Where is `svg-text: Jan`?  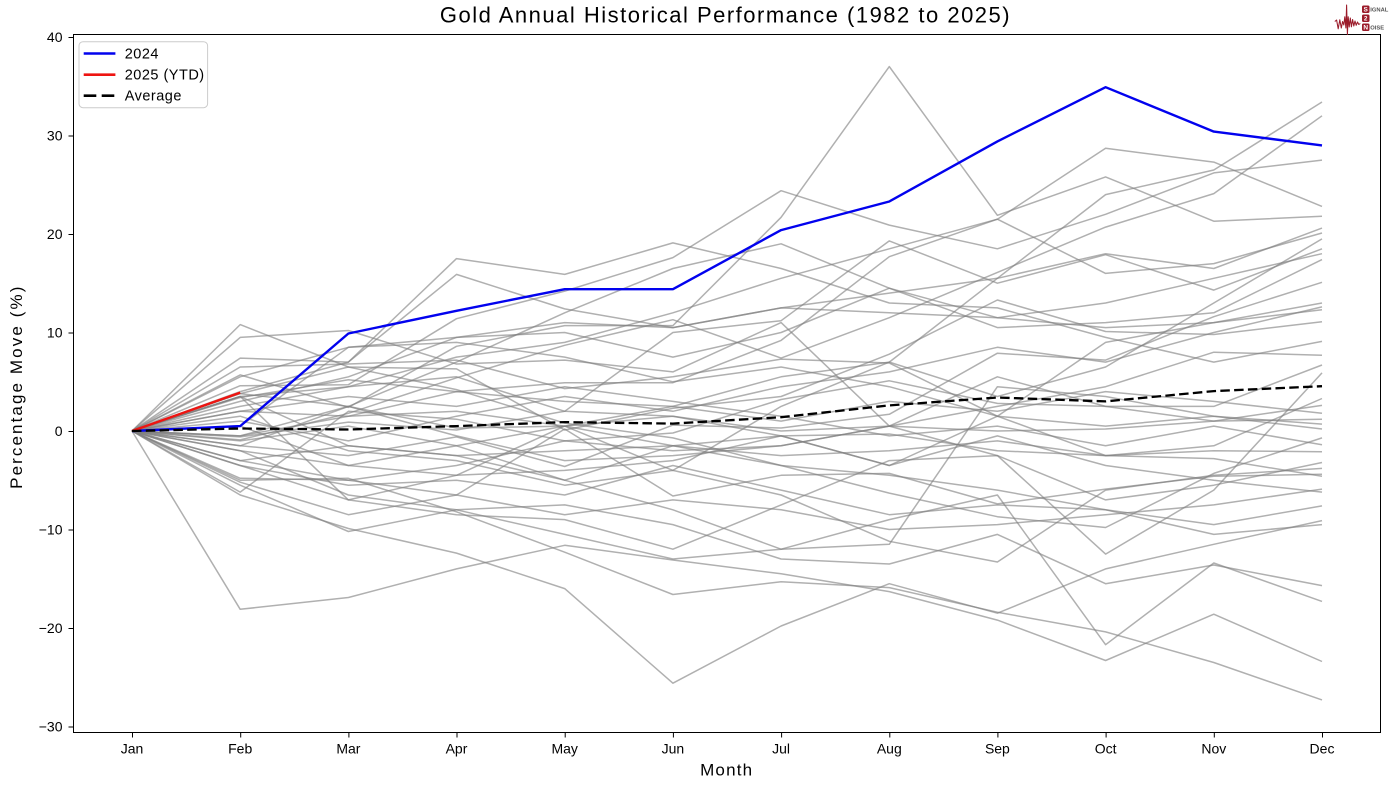 svg-text: Jan is located at coordinates (132, 749).